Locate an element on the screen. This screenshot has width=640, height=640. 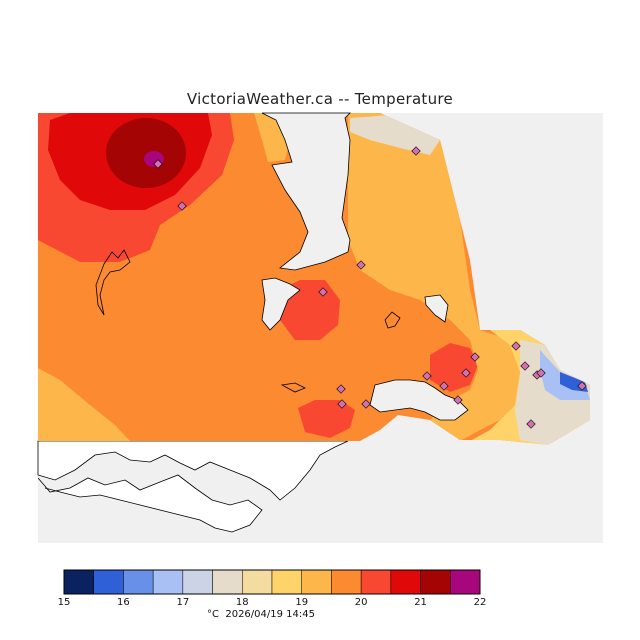
legend-tick-labels: 15 16 17 18 19 20 21 22 is located at coordinates (320, 604).